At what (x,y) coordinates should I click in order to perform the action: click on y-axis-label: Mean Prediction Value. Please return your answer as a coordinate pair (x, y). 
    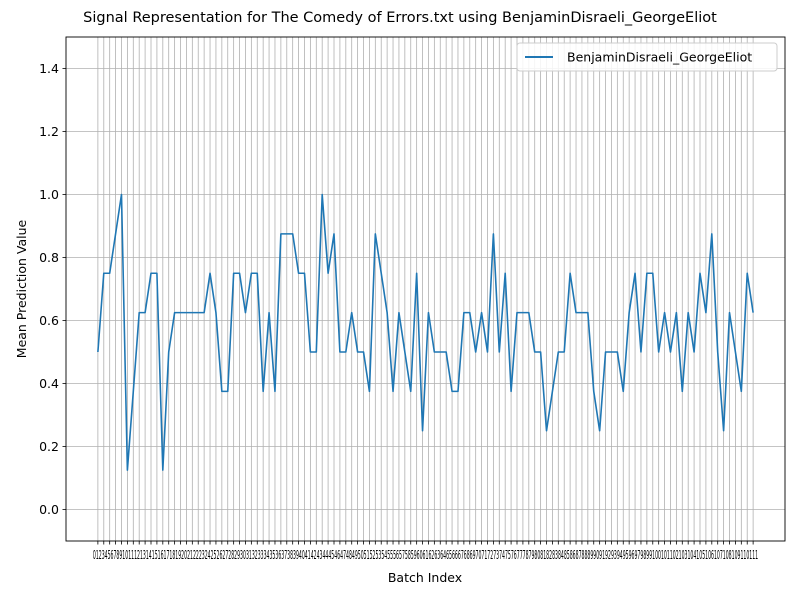
    Looking at the image, I should click on (21, 288).